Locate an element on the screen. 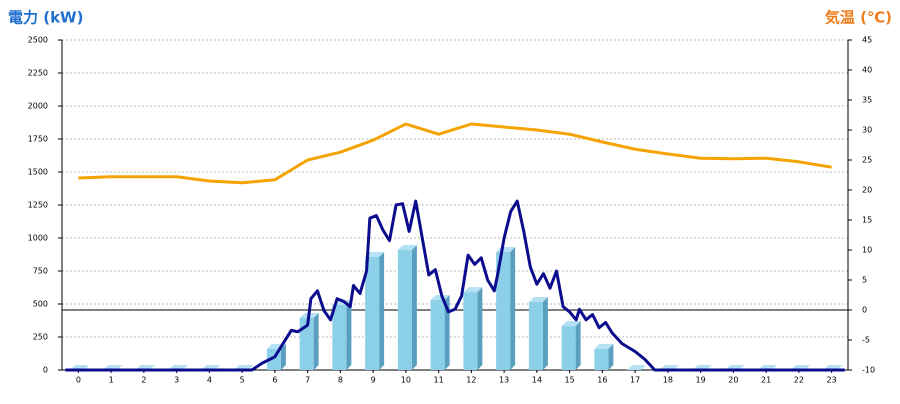 This screenshot has height=404, width=900. x-tick-label: 23 is located at coordinates (832, 380).